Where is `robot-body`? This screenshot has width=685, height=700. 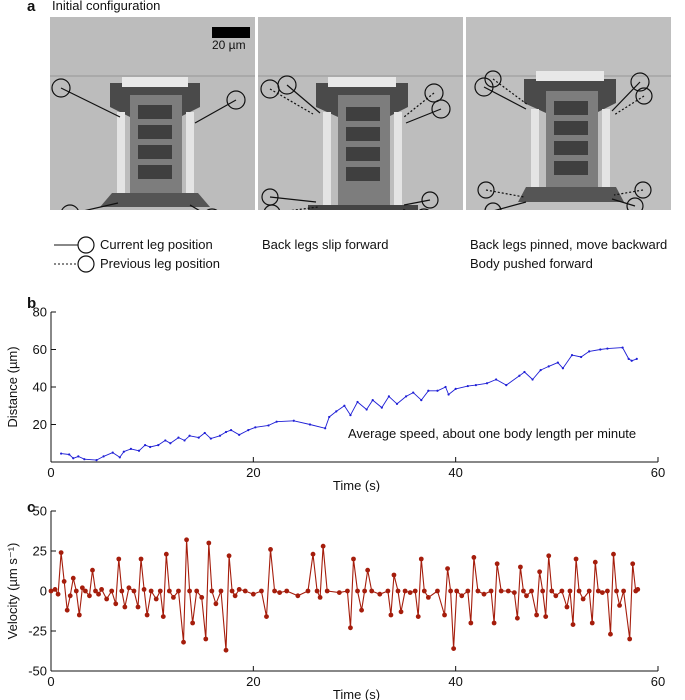
robot-body is located at coordinates (155, 142).